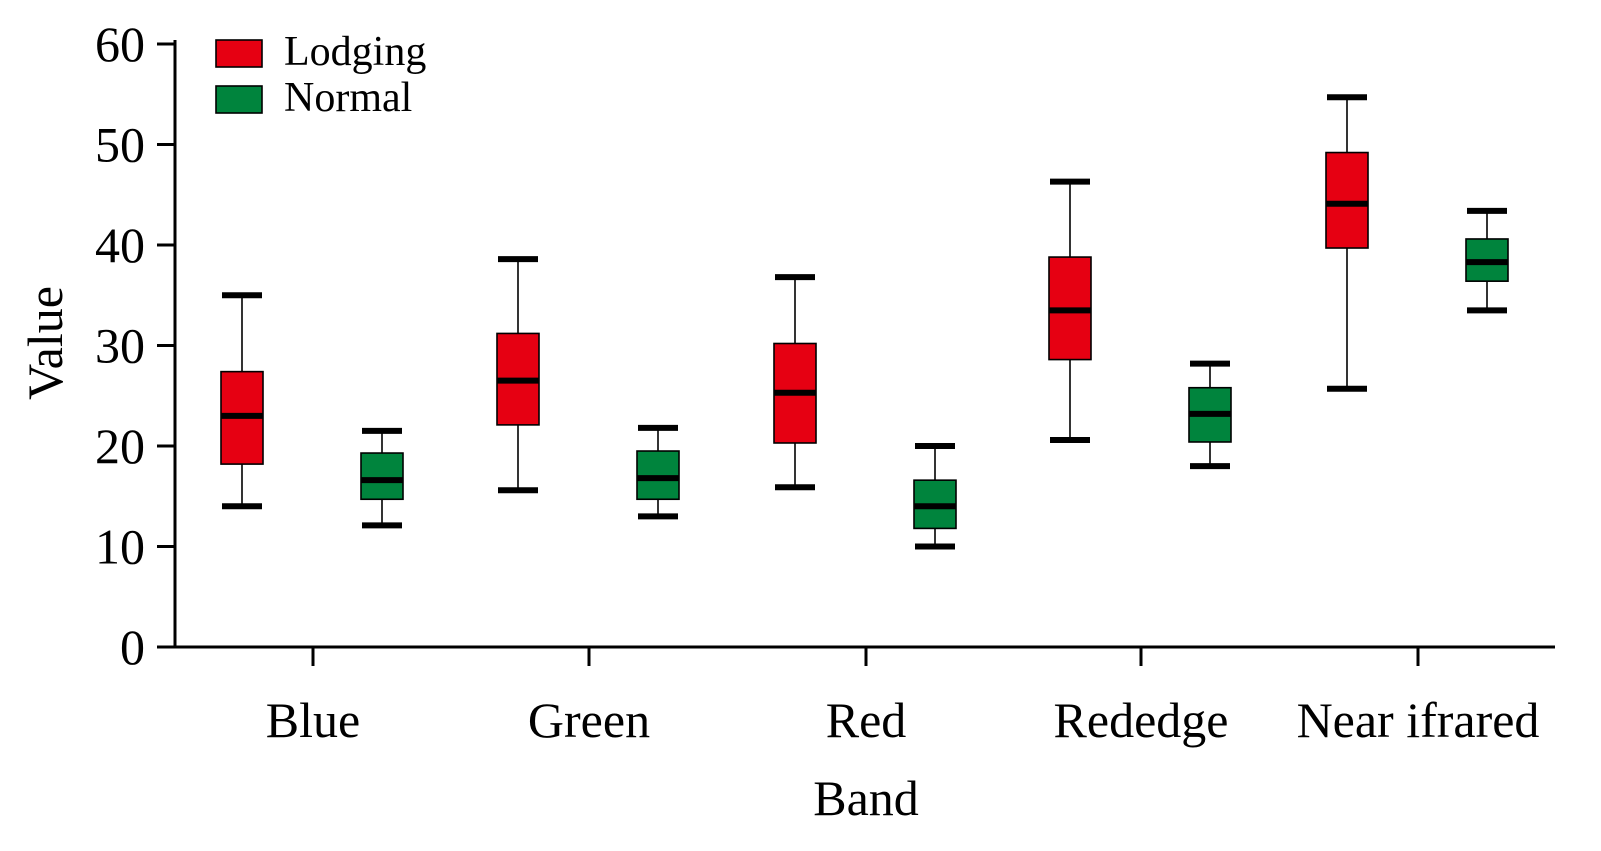 The image size is (1601, 851). I want to click on x-category-label: Green, so click(589, 720).